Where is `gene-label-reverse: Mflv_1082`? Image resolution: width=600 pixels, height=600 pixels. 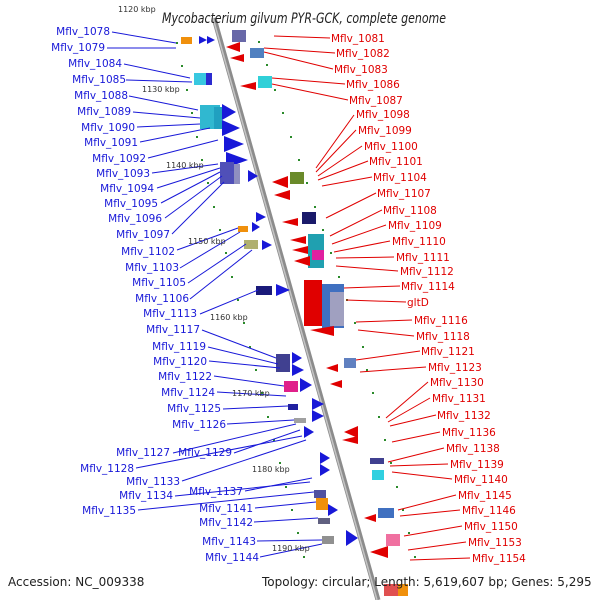 gene-label-reverse: Mflv_1082 is located at coordinates (363, 54).